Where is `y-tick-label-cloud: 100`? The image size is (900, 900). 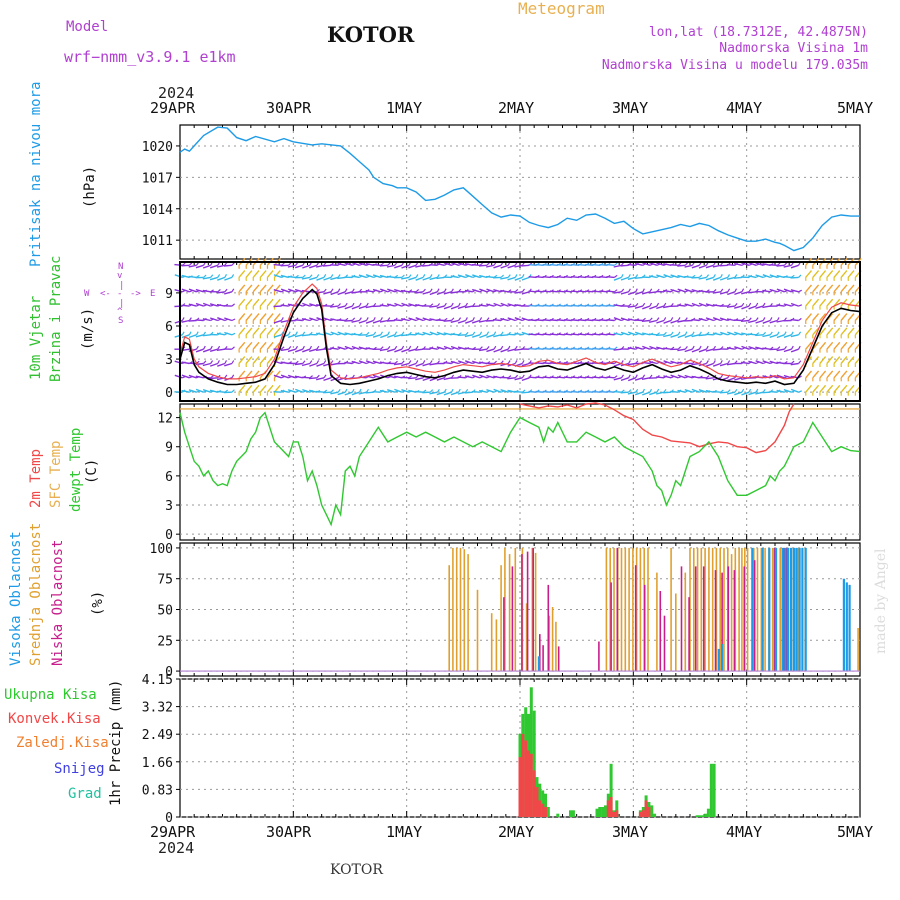
y-tick-label-cloud: 100 is located at coordinates (161, 549).